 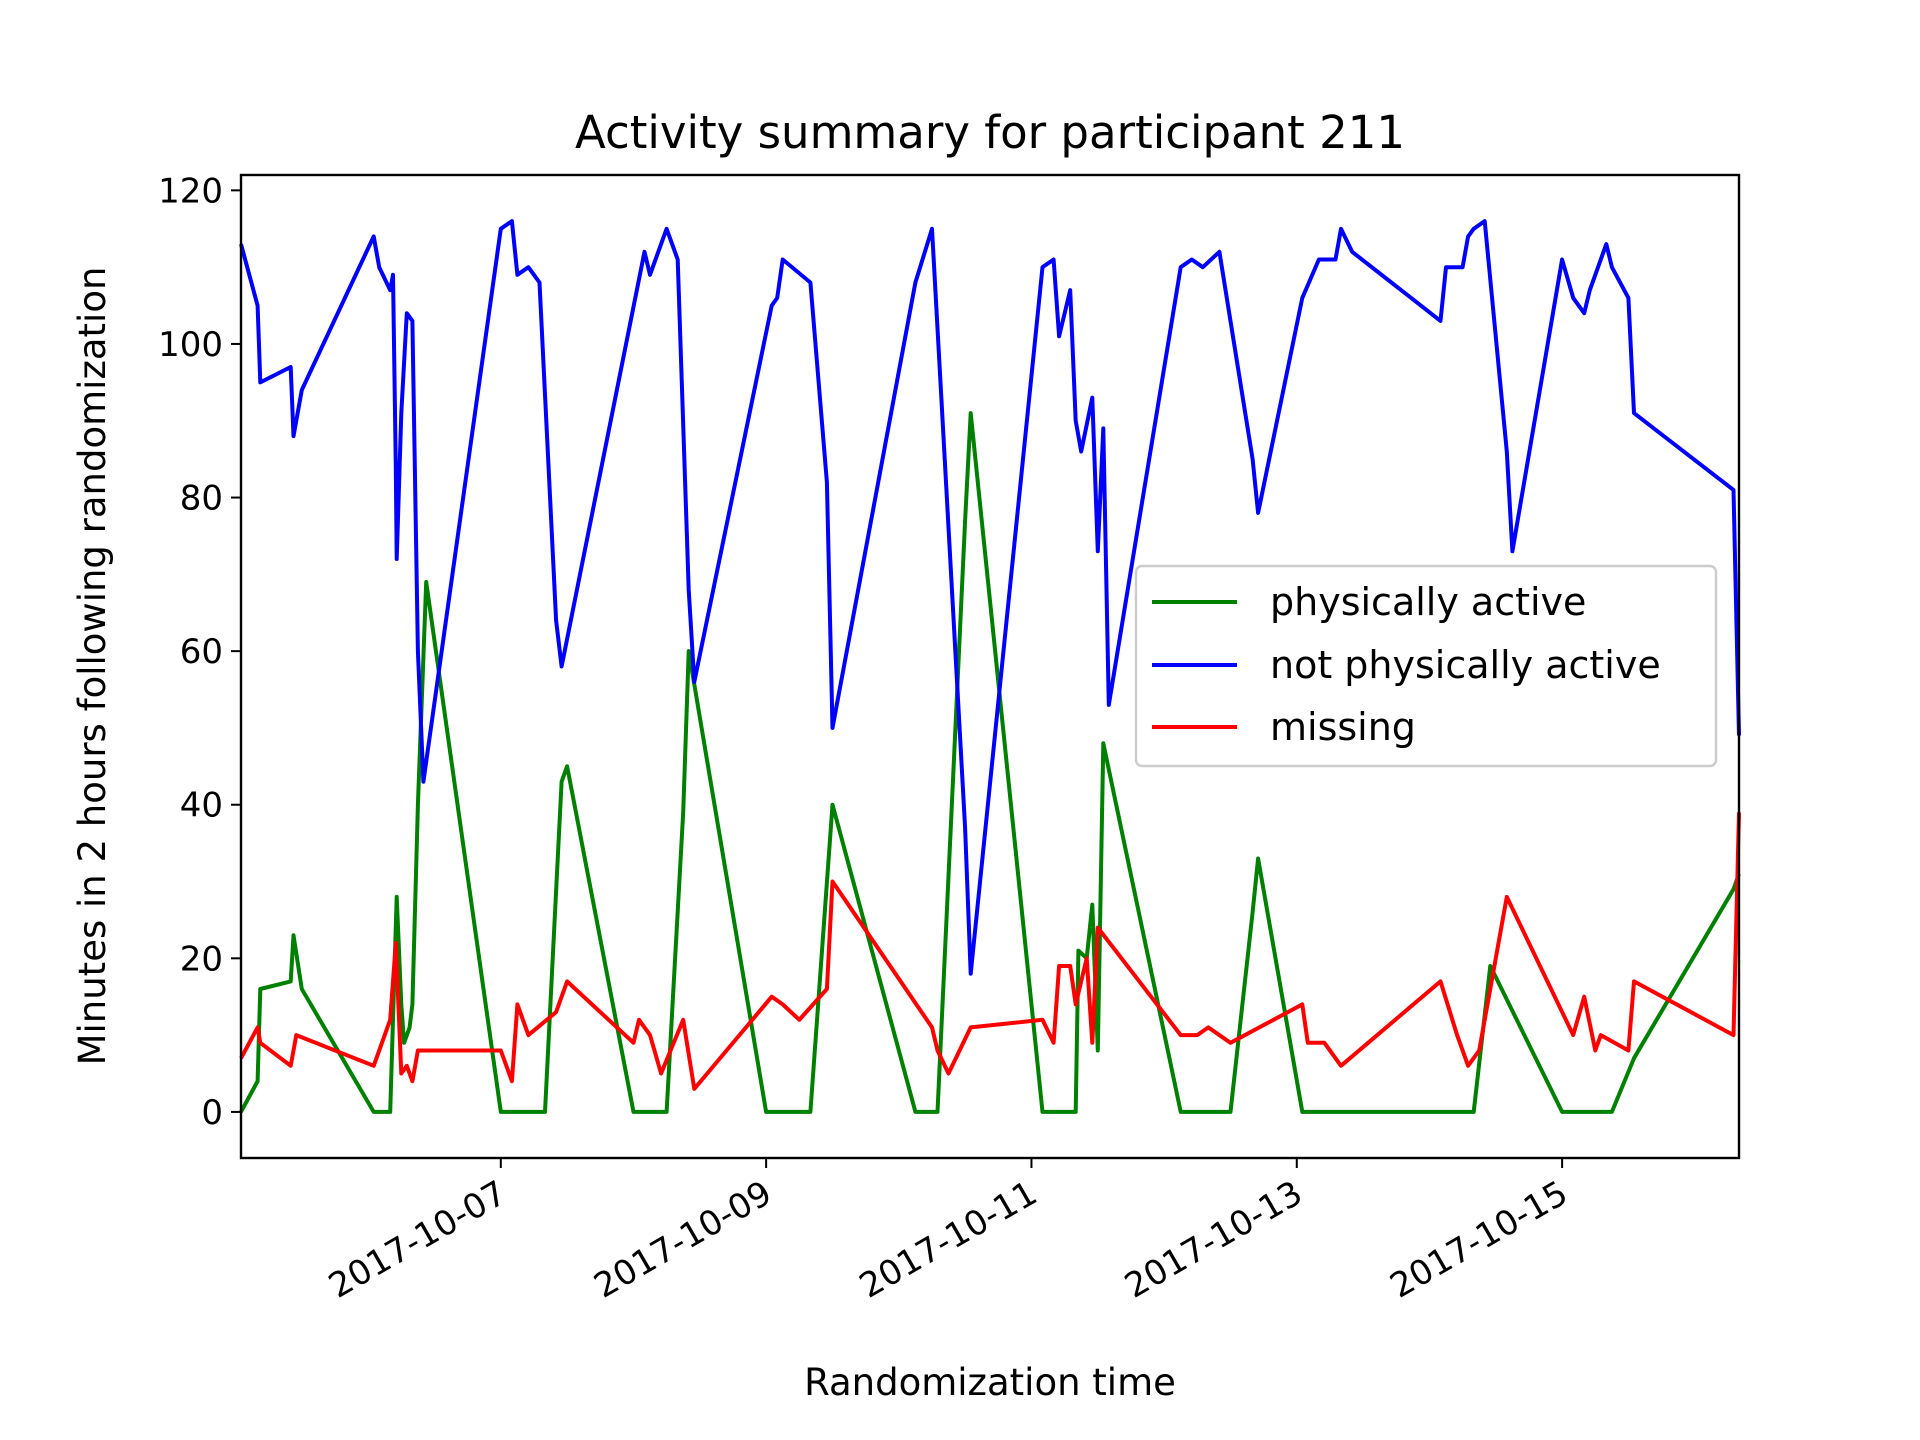 What do you see at coordinates (1343, 727) in the screenshot?
I see `legend-label-missing: missing` at bounding box center [1343, 727].